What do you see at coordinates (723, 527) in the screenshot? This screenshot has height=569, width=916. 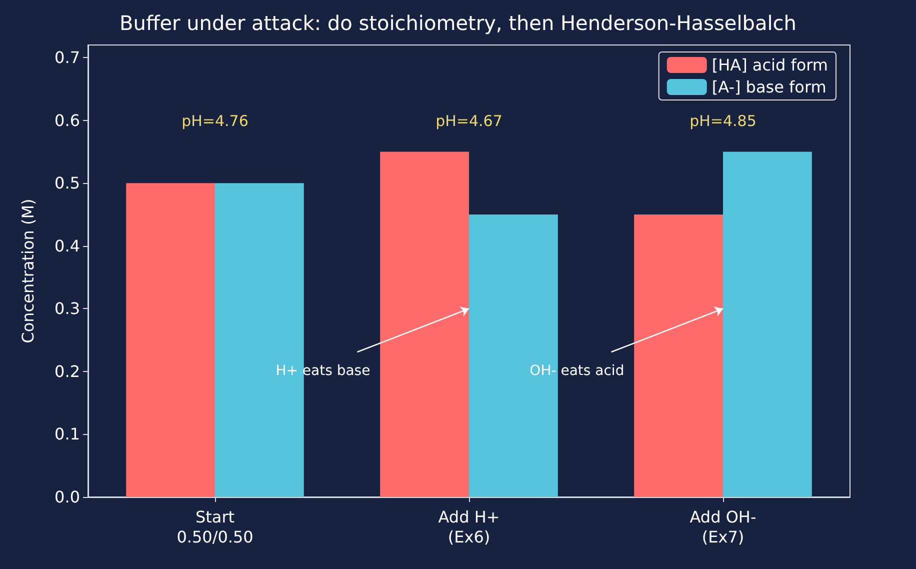 I see `x-tick-label: Add OH- (Ex7)` at bounding box center [723, 527].